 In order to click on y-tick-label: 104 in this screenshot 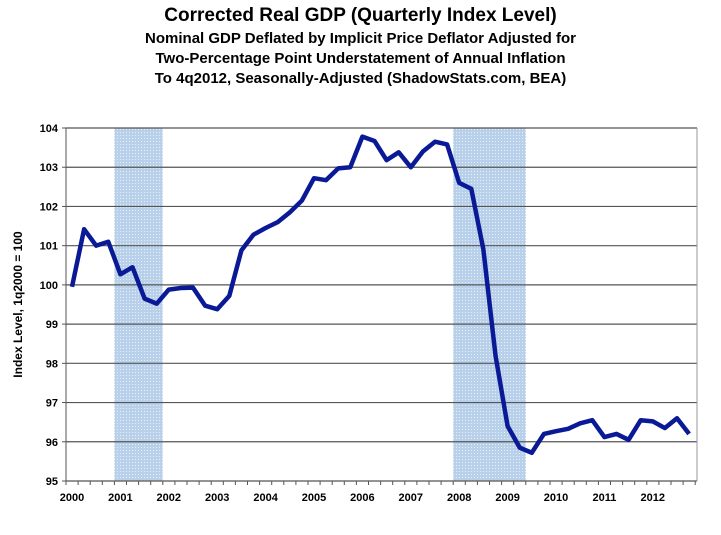, I will do `click(49, 129)`.